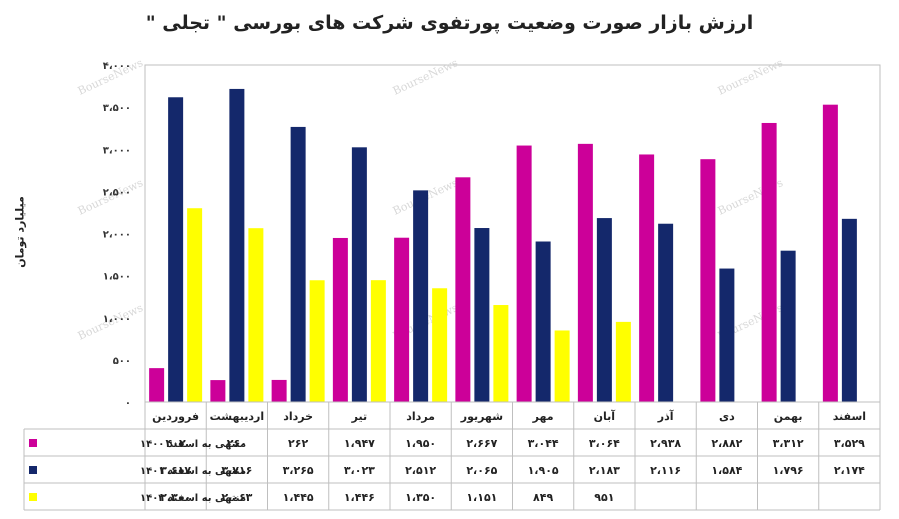 Image resolution: width=899 pixels, height=519 pixels. Describe the element at coordinates (236, 497) in the screenshot. I see `data-label: ۲،۰۶۳` at that location.